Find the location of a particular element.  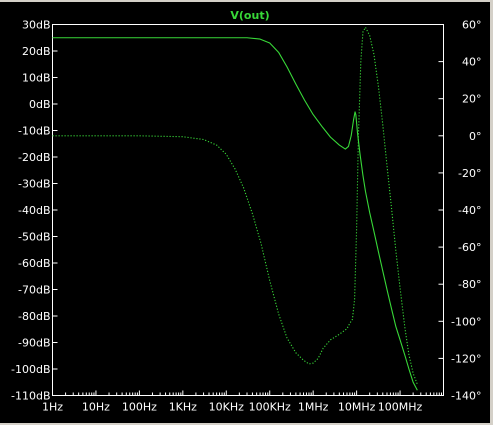

y-left-tick-label: -80dB is located at coordinates (34, 316).